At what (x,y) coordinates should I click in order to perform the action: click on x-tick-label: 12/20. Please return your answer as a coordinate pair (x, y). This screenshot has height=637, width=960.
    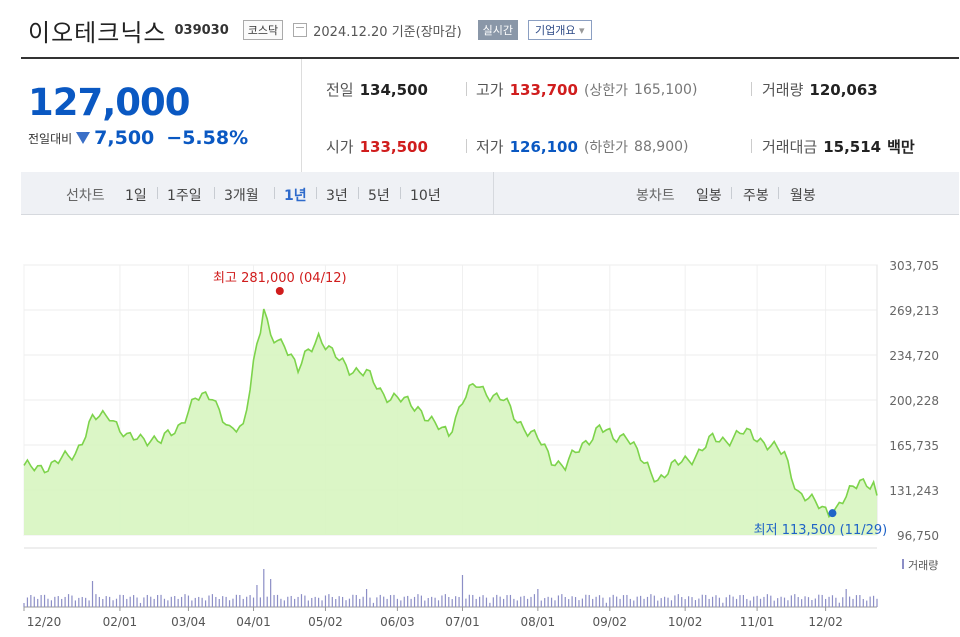
    Looking at the image, I should click on (44, 622).